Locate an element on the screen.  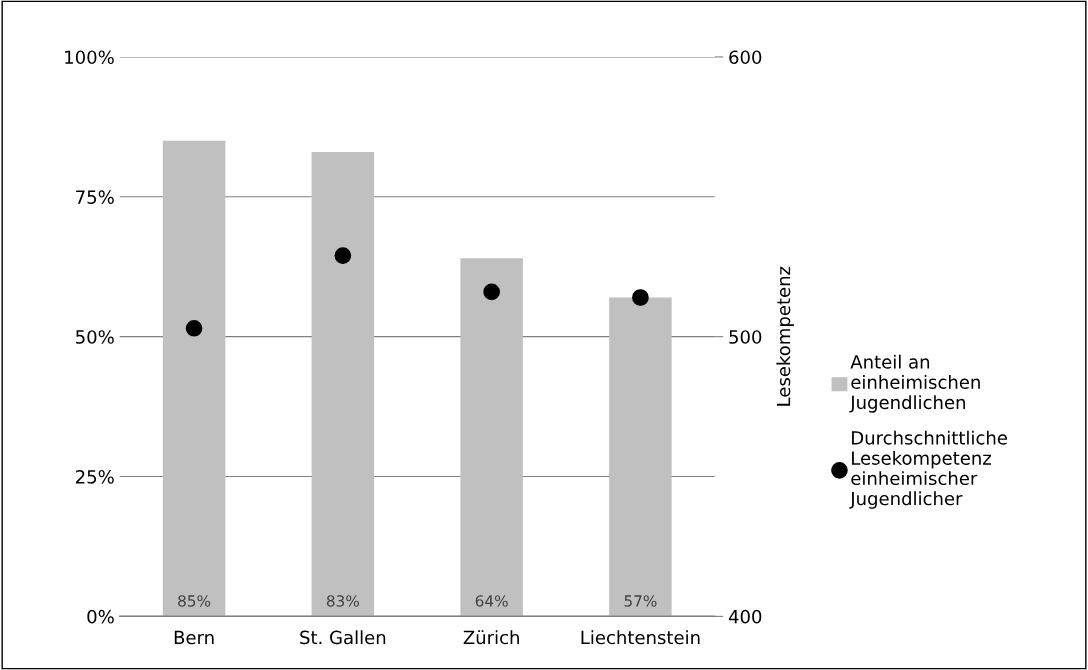
x-tick-label: Liechtenstein is located at coordinates (640, 637).